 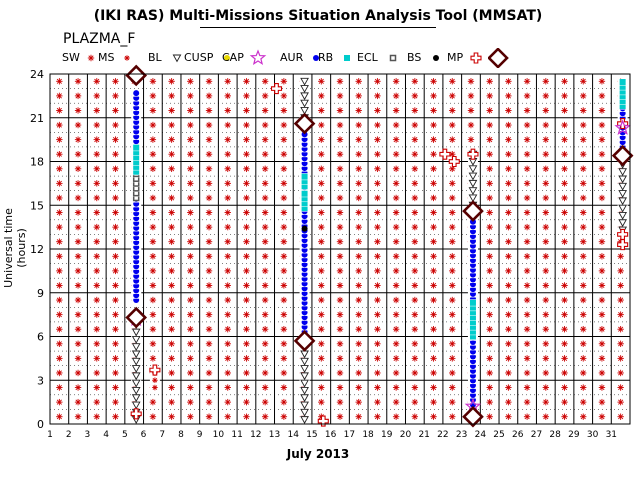 I want to click on bs-marker, so click(x=304, y=228).